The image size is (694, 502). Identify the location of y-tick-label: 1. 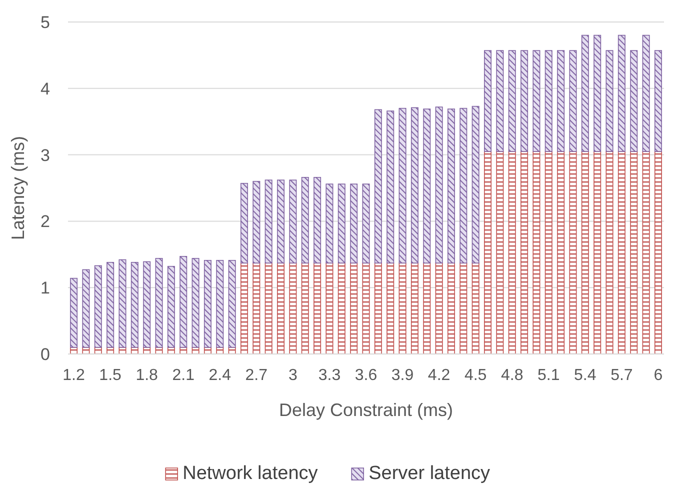
(45, 288).